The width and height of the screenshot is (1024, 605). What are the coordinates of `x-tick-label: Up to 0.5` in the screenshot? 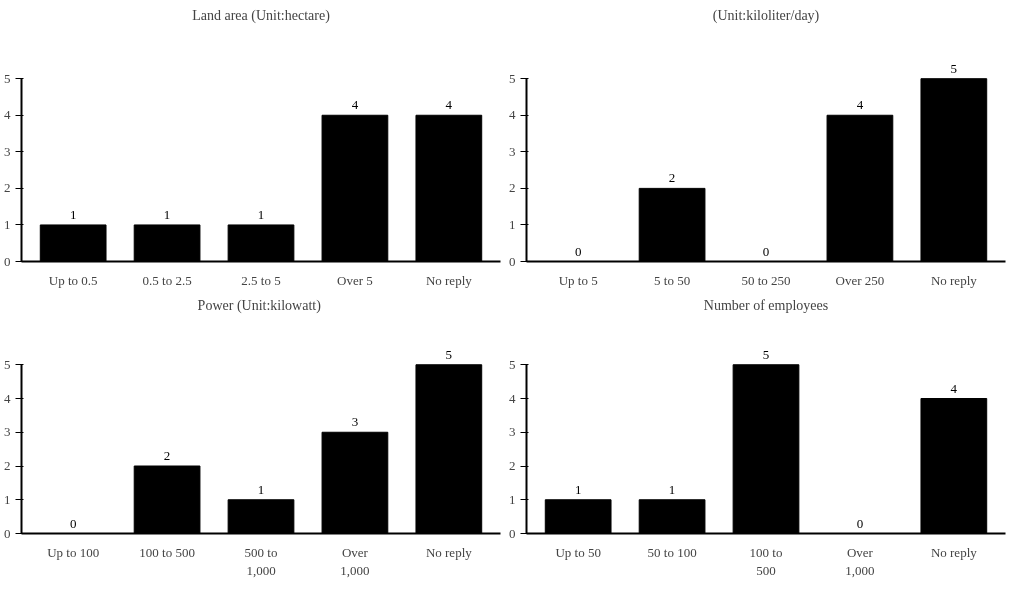 It's located at (73, 280).